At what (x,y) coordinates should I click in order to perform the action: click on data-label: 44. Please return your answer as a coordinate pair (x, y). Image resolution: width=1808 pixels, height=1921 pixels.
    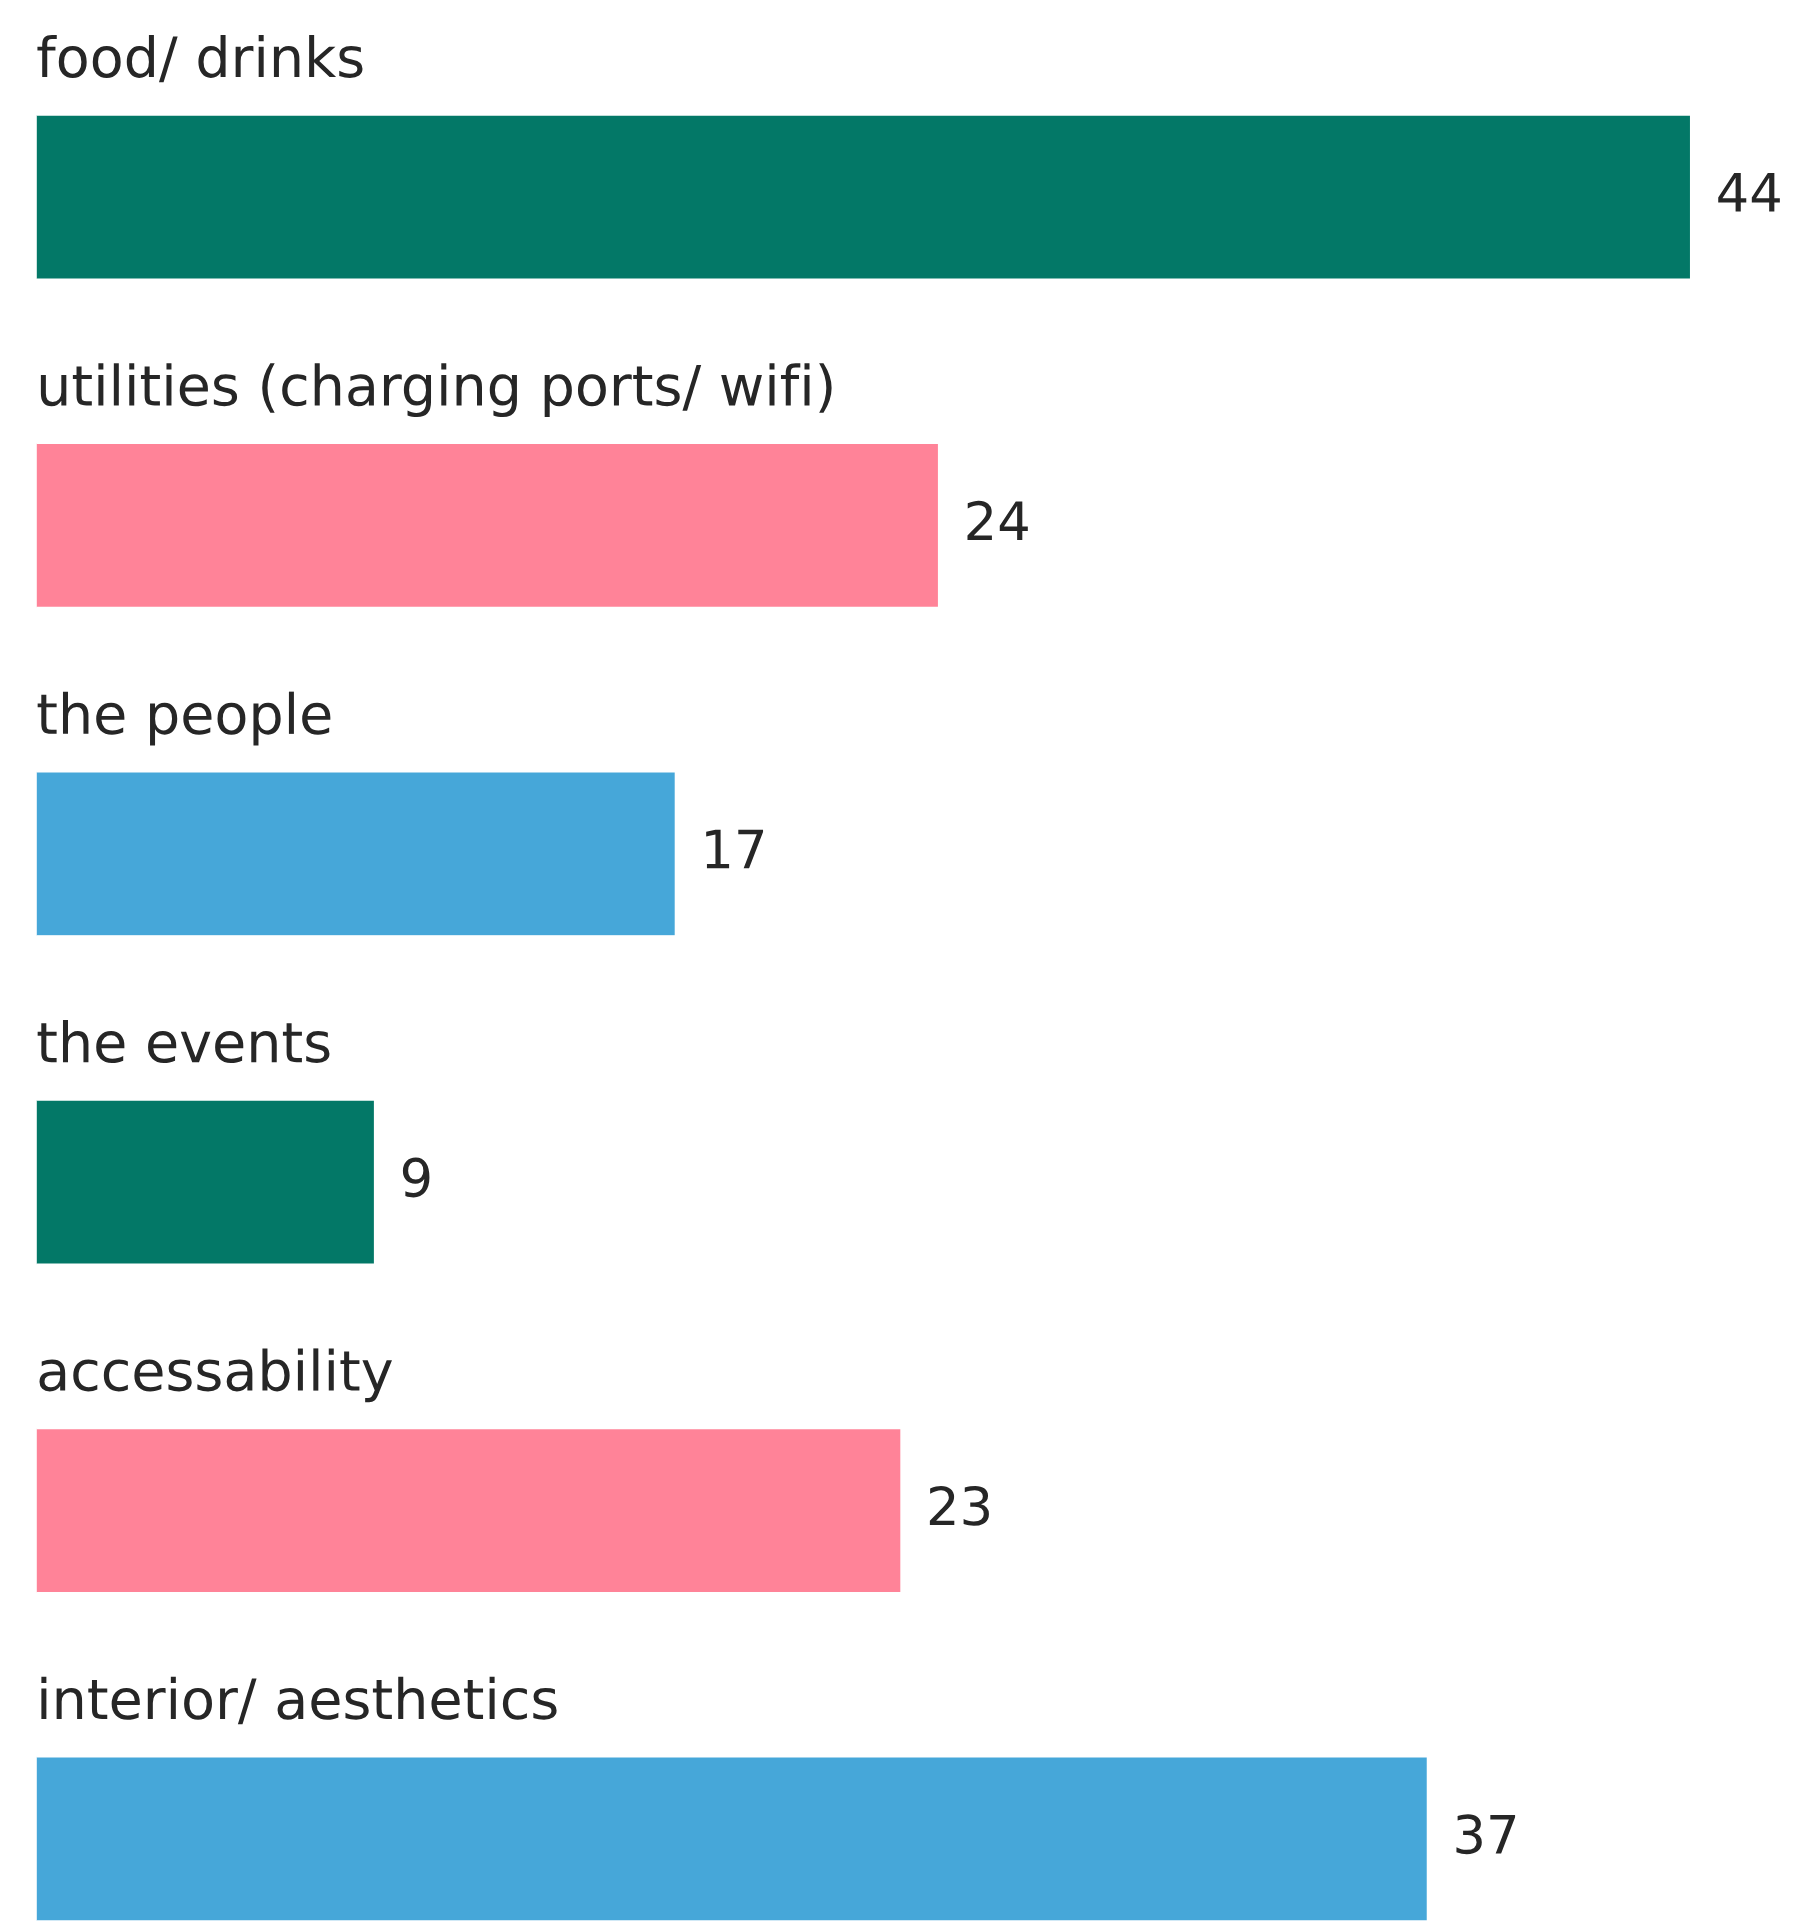
    Looking at the image, I should click on (1749, 192).